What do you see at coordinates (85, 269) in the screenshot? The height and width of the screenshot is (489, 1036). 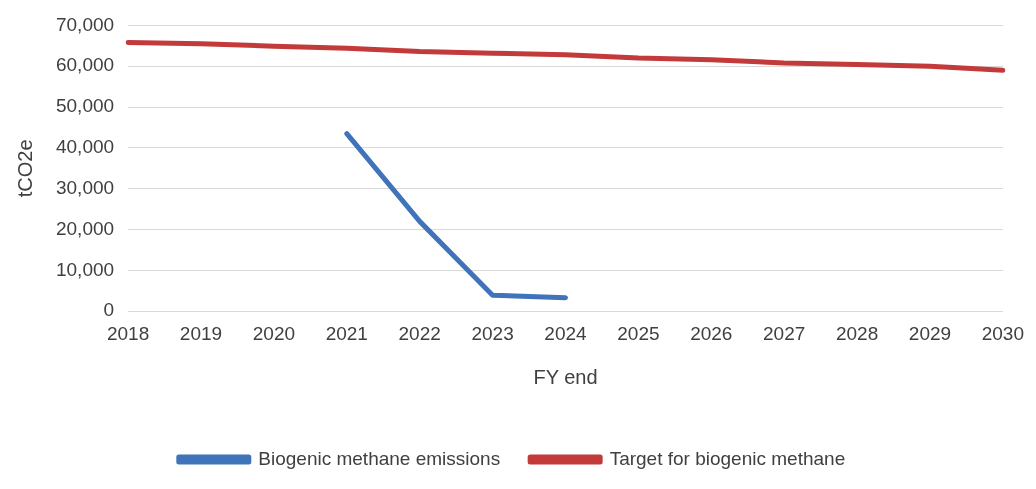 I see `y-tick-label: 10,000` at bounding box center [85, 269].